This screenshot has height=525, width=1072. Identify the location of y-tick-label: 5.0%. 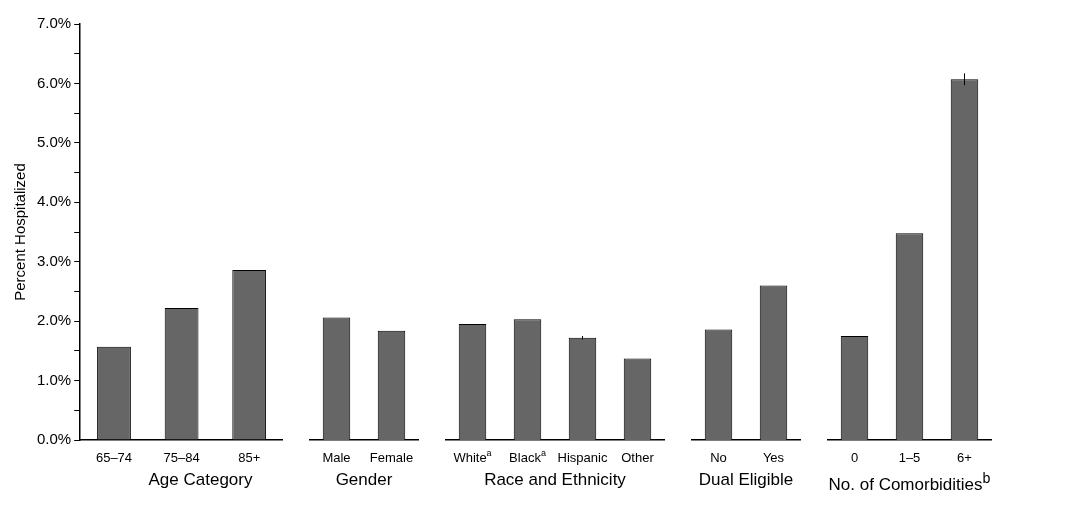
(54, 141).